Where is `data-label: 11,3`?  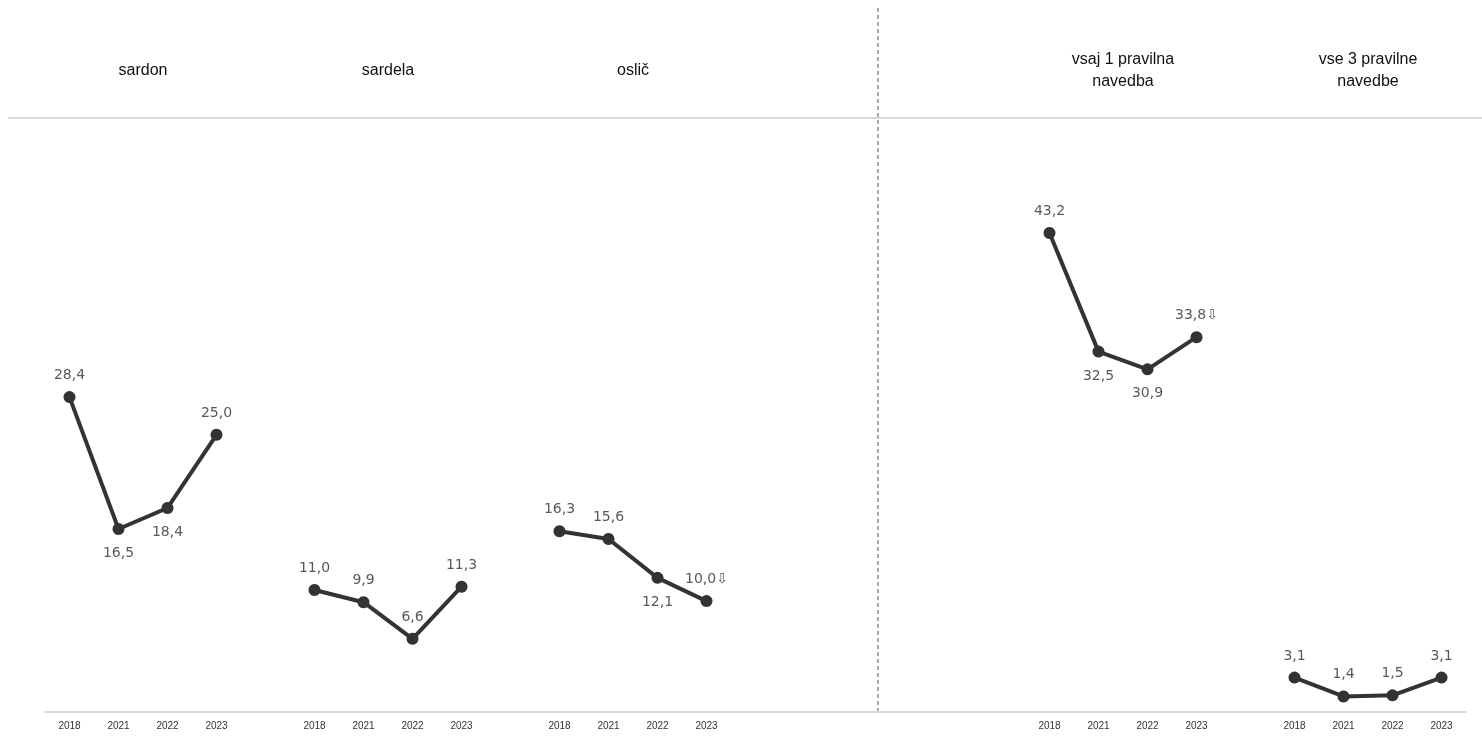
data-label: 11,3 is located at coordinates (461, 563).